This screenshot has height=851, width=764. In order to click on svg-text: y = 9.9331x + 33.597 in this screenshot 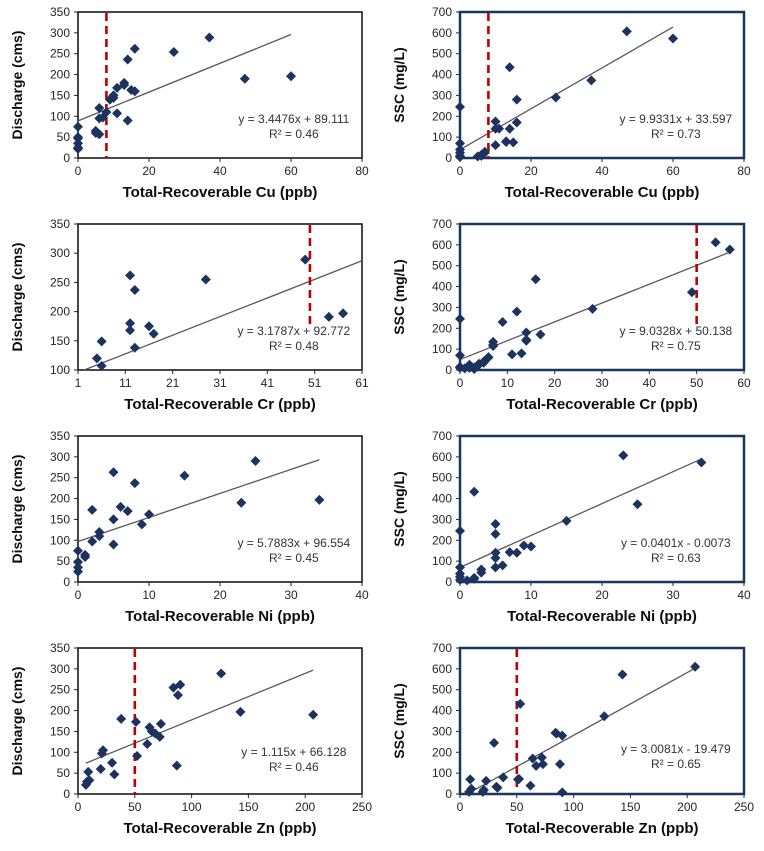, I will do `click(675, 119)`.